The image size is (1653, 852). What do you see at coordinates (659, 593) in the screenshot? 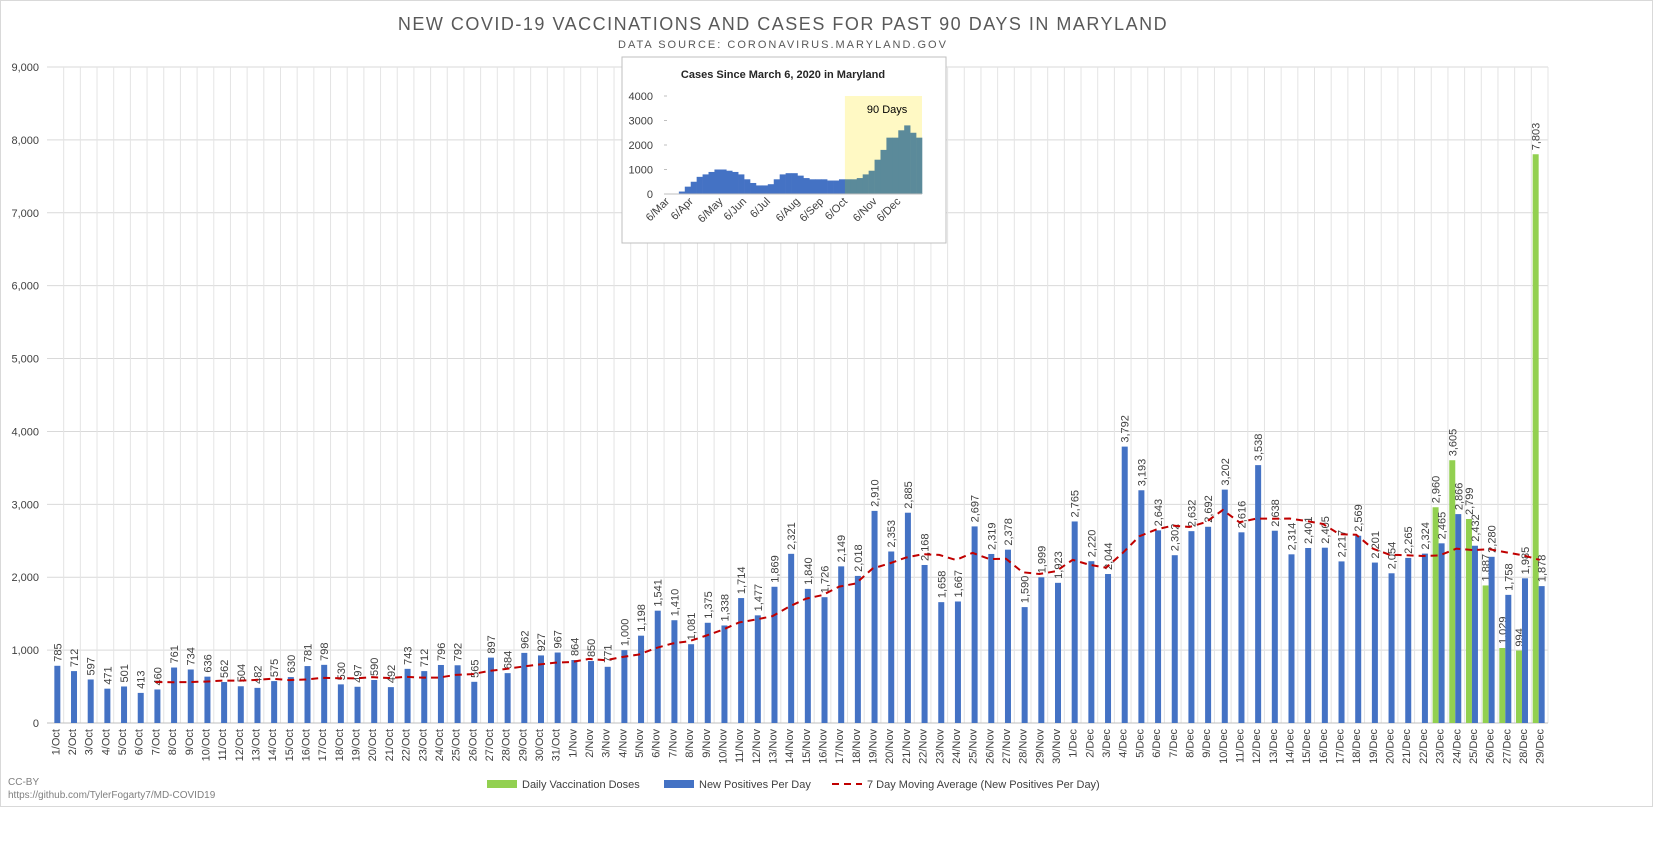
I see `data-label: 1,541` at bounding box center [659, 593].